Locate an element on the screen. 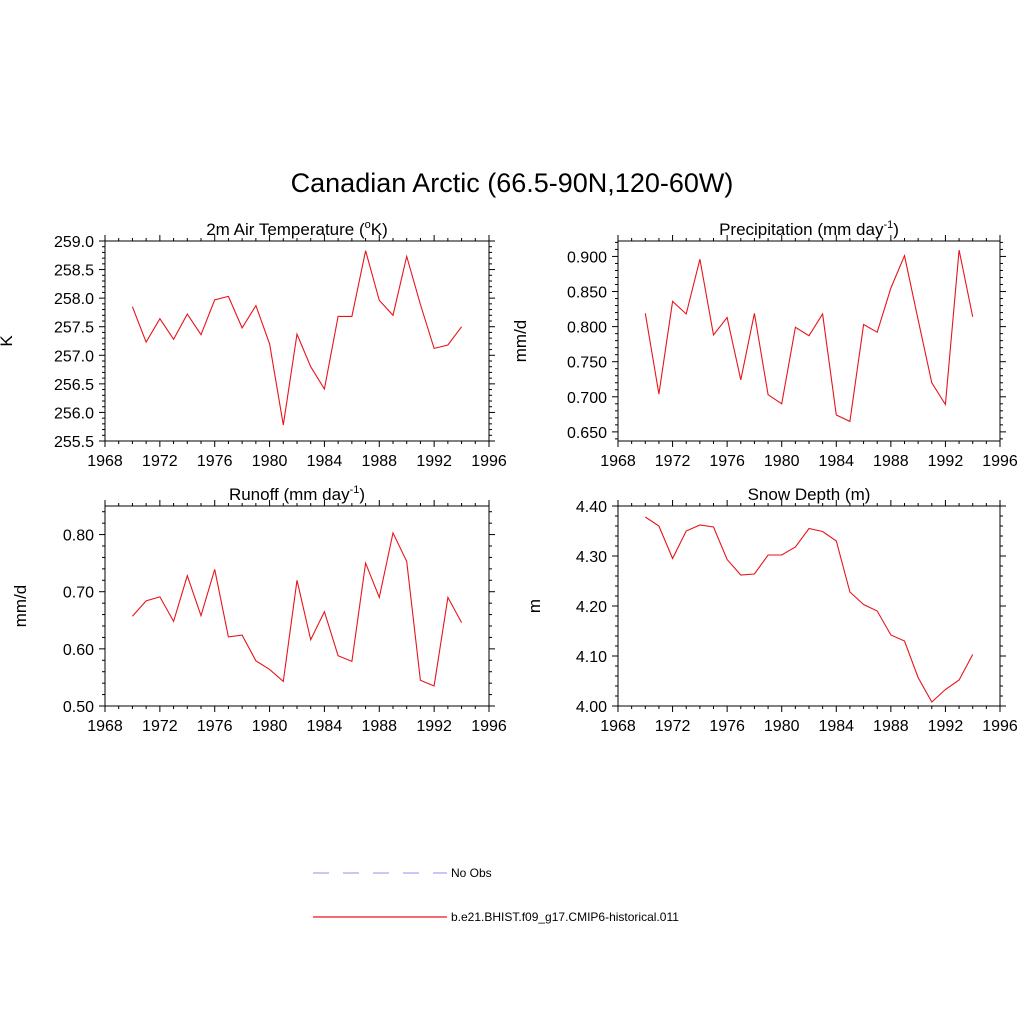  y-tick-label: 0.50 is located at coordinates (78, 707).